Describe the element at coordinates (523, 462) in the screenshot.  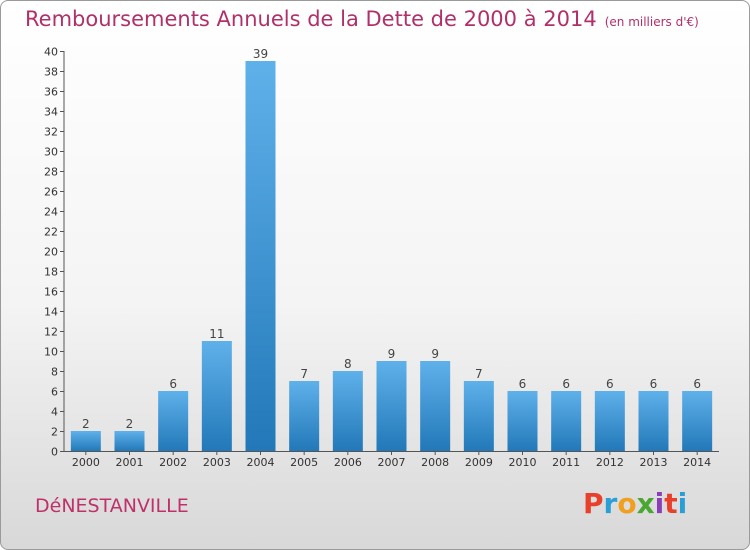
I see `x-tick-label: 2010` at that location.